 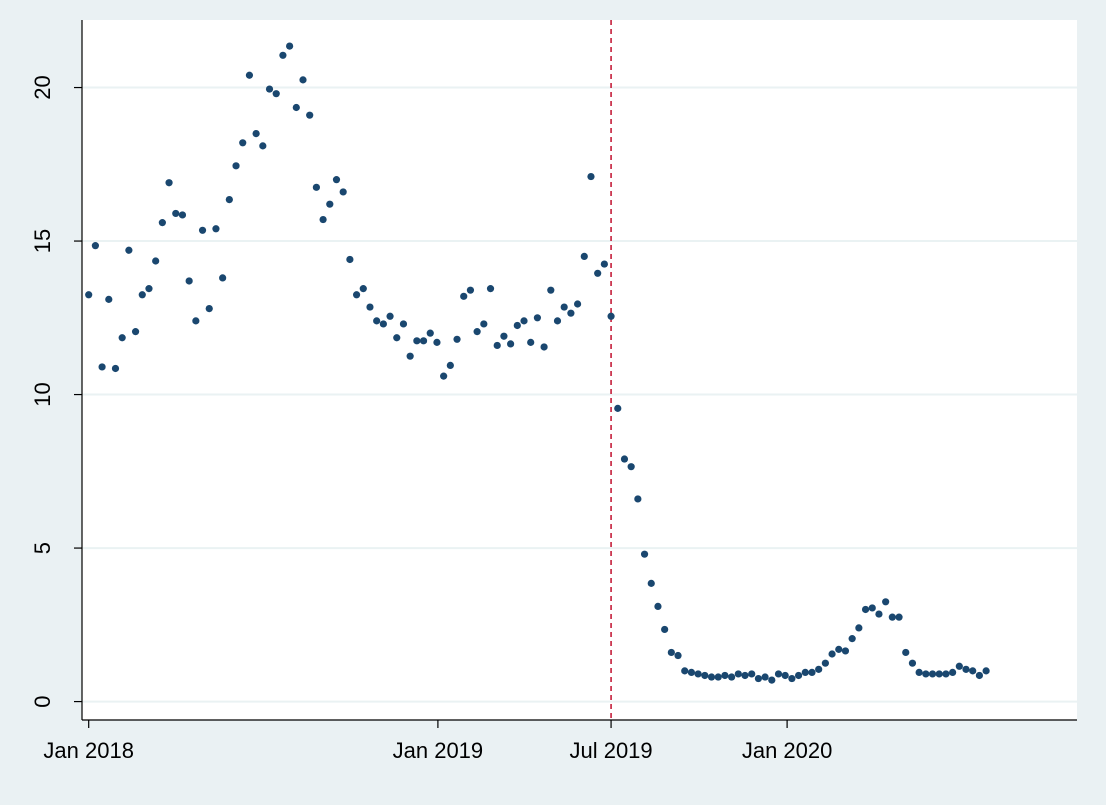 I want to click on y-tick-label: 20, so click(x=42, y=87).